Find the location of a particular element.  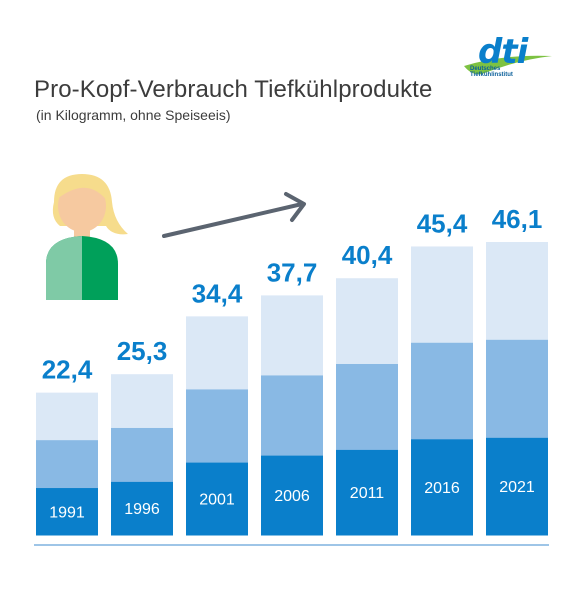

trend-arrow-icon is located at coordinates (234, 215).